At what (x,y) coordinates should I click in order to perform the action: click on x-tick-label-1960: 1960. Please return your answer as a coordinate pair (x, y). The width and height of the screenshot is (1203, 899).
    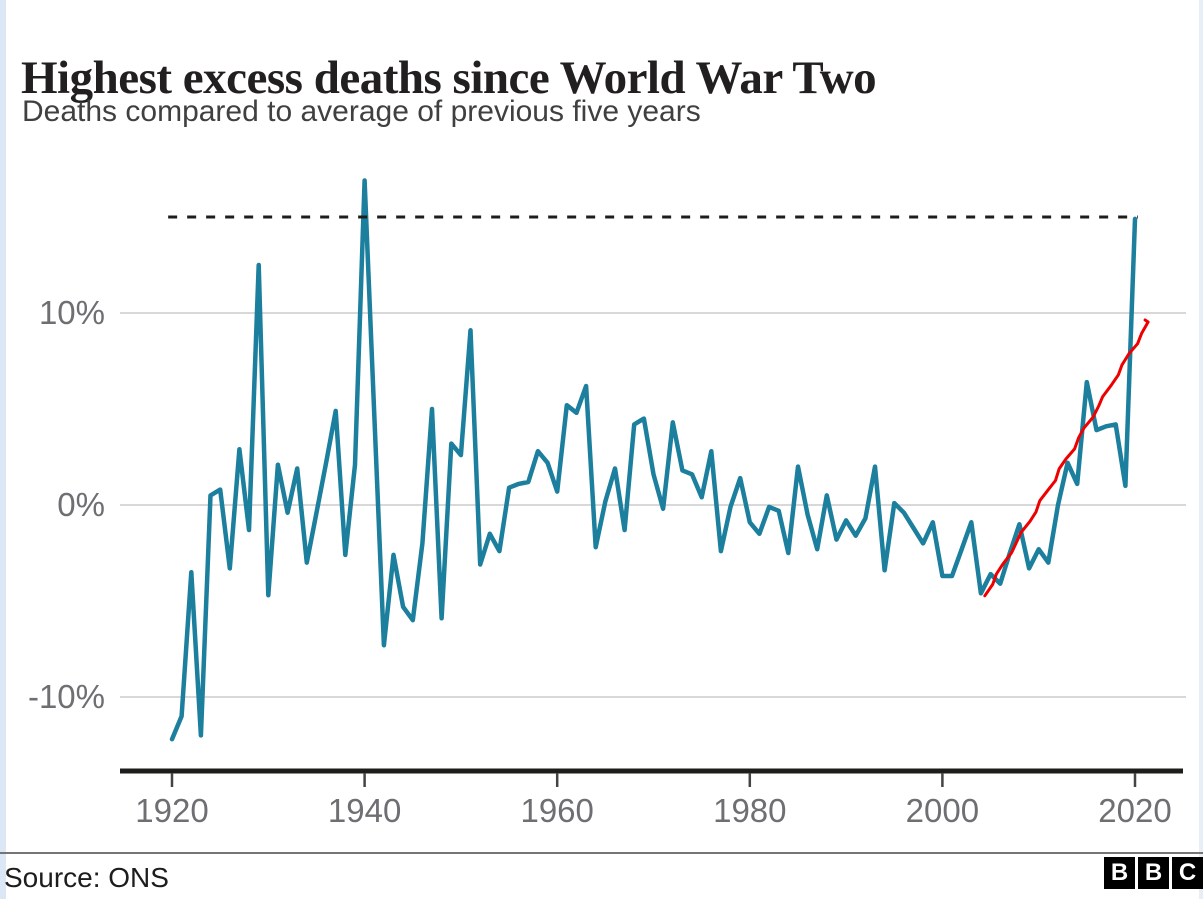
    Looking at the image, I should click on (557, 810).